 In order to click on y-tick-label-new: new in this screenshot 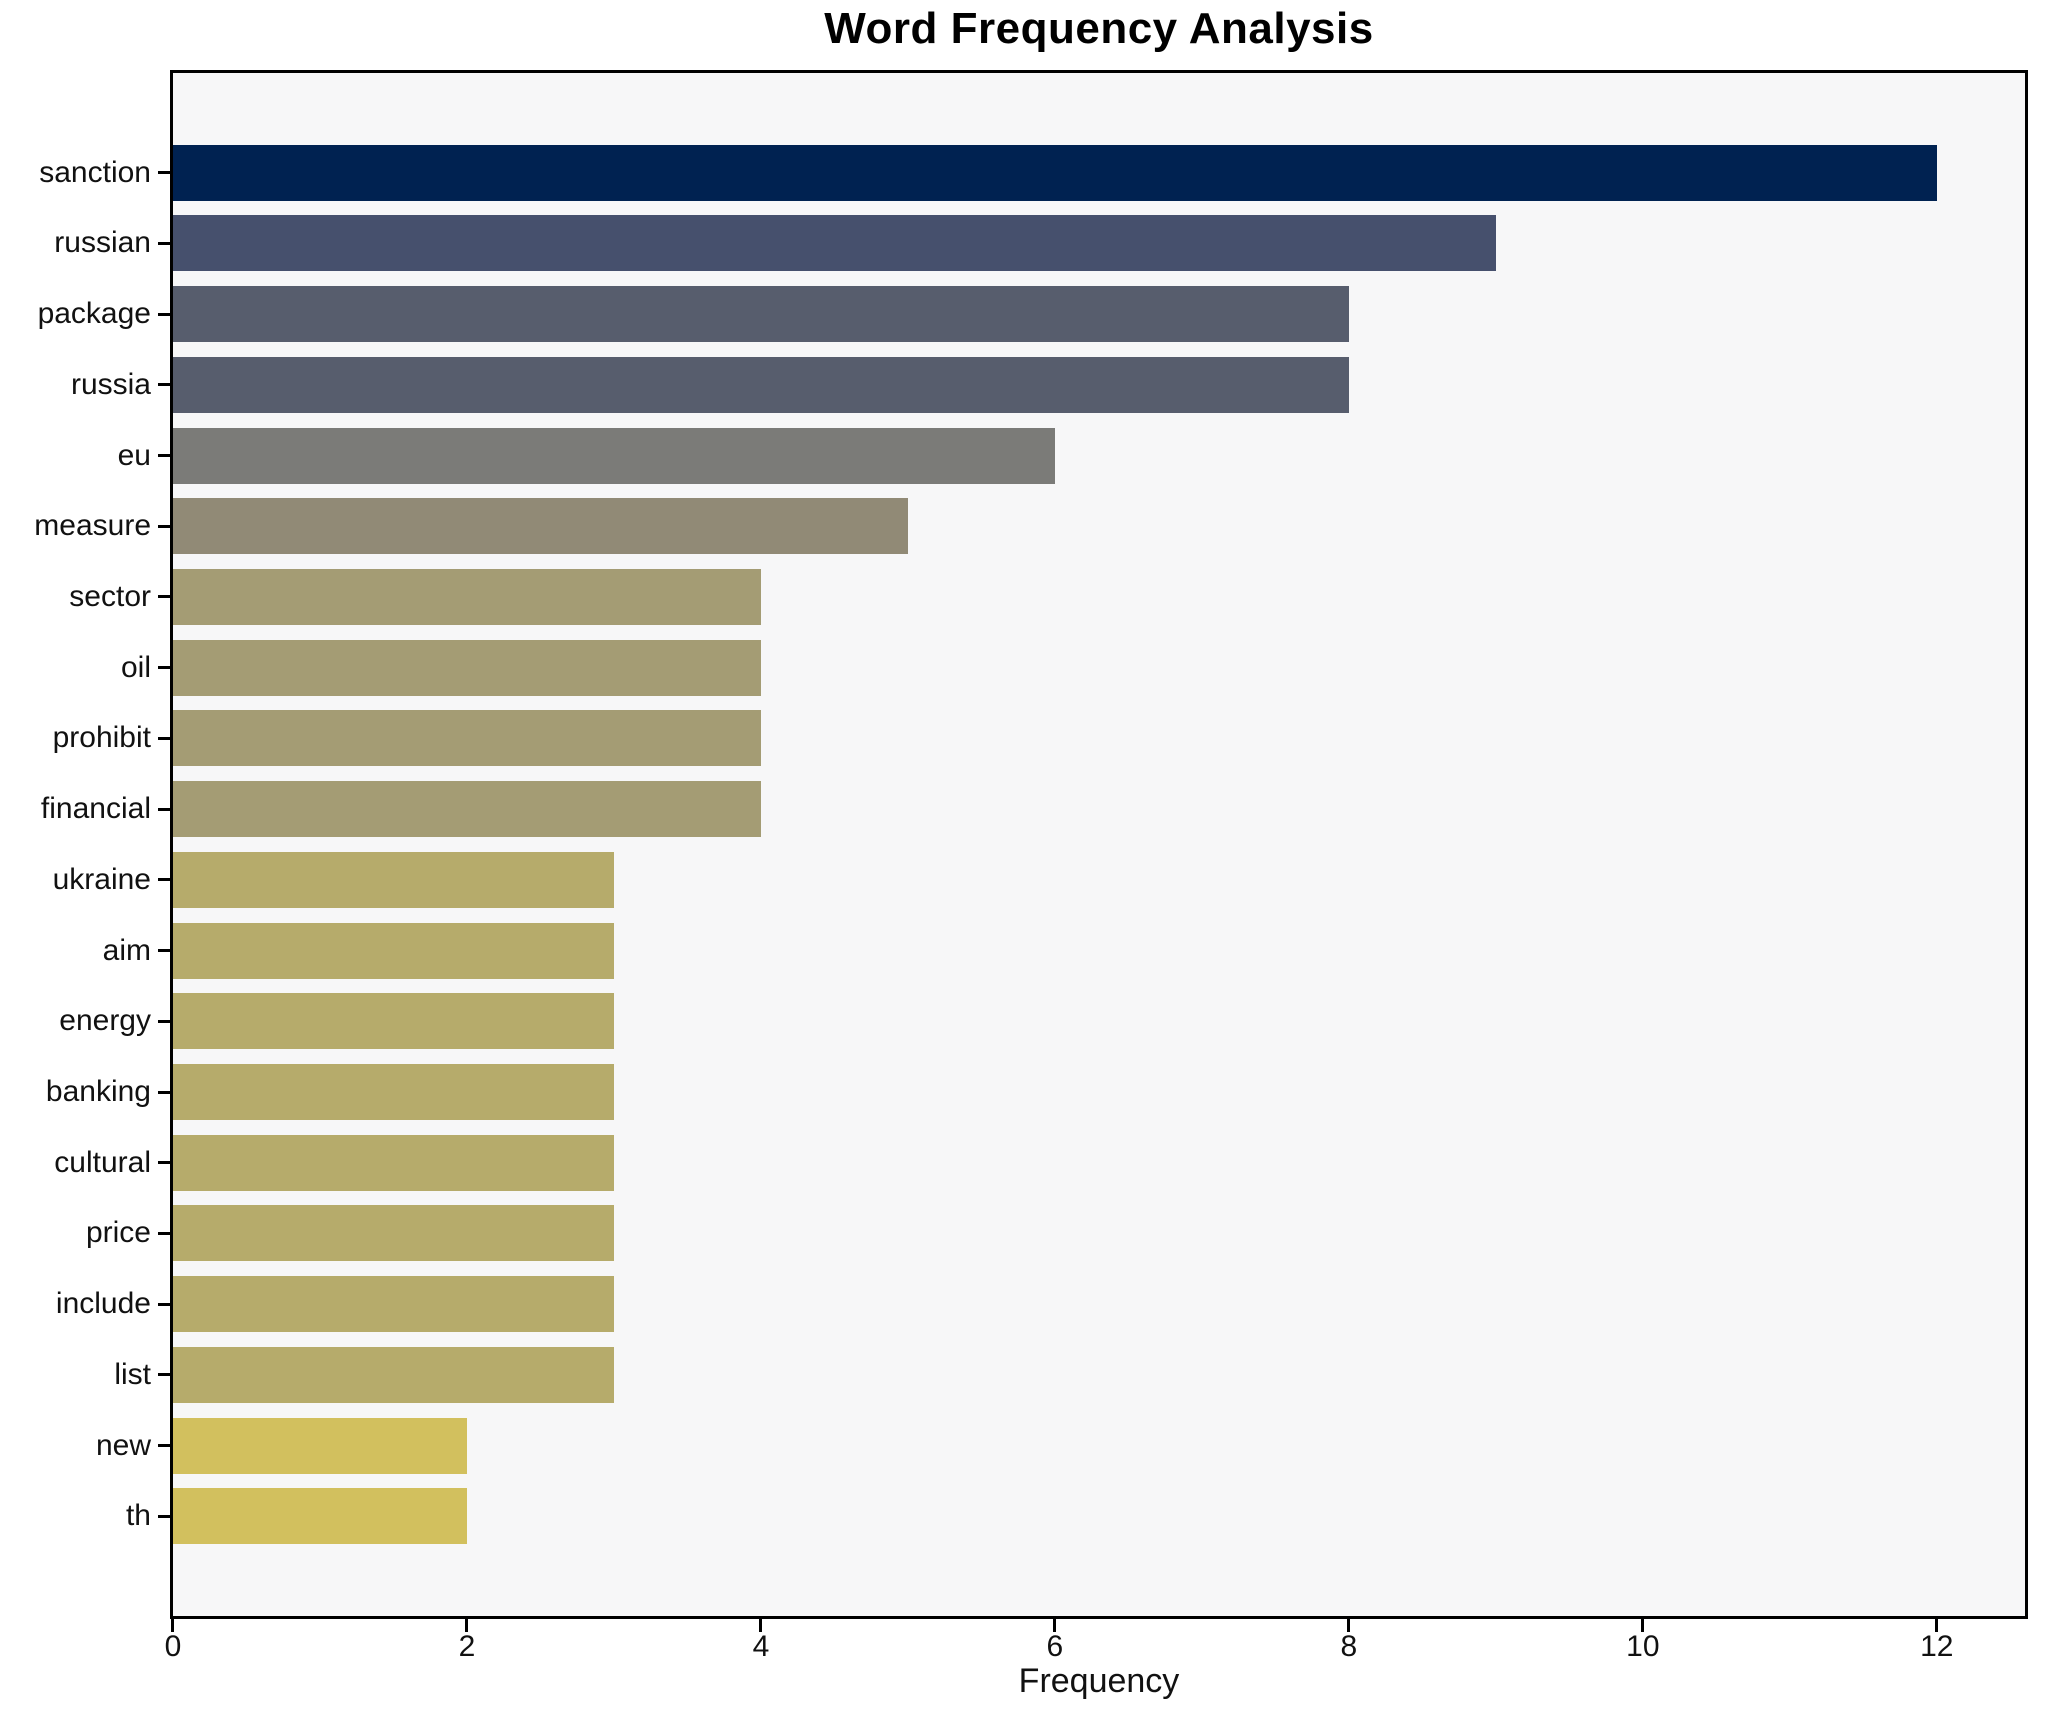, I will do `click(123, 1445)`.